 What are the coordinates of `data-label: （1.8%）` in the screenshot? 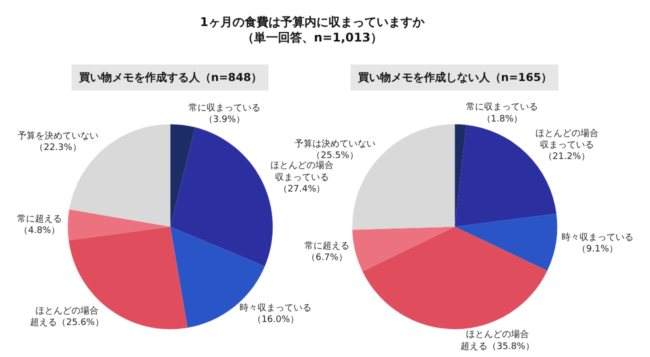 It's located at (502, 119).